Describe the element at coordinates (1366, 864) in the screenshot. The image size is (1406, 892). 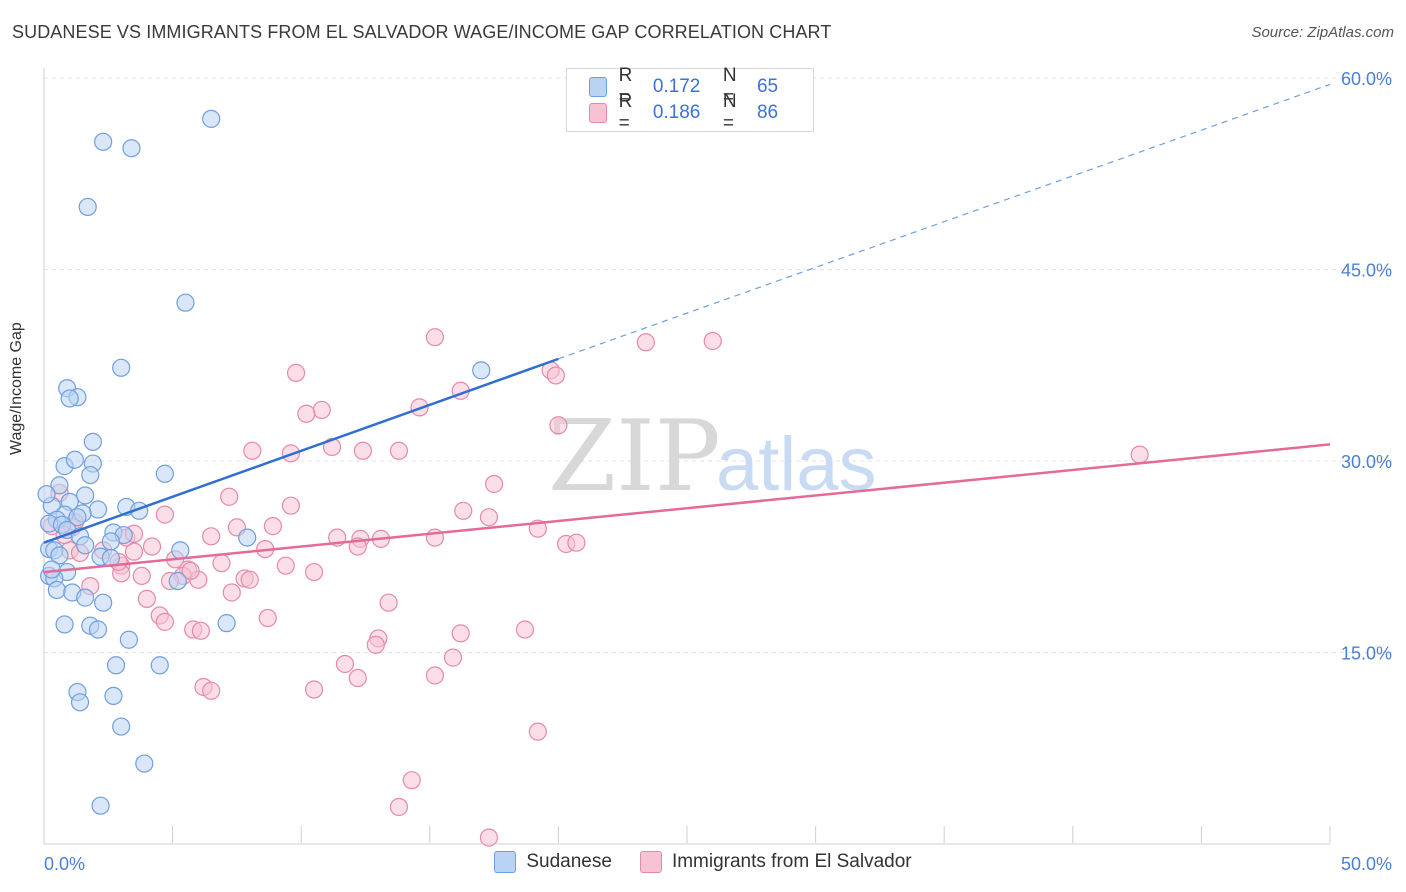
I see `x-tick-label-max: 50.0%` at that location.